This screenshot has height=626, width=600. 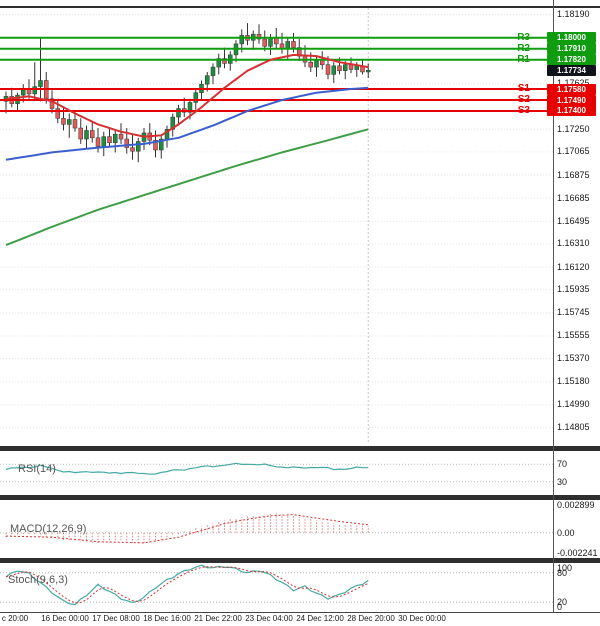 What do you see at coordinates (562, 572) in the screenshot?
I see `stoch-axis-label: 80` at bounding box center [562, 572].